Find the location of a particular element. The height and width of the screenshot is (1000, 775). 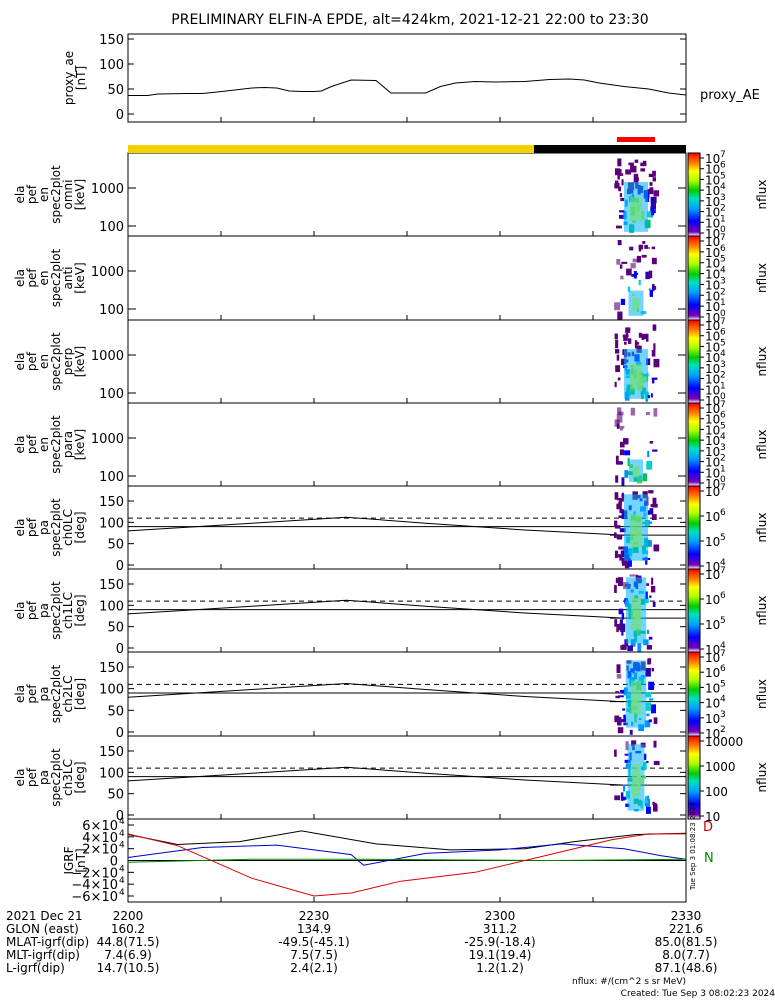

colorbar-tick-exponent-omni: 6 is located at coordinates (723, 166).